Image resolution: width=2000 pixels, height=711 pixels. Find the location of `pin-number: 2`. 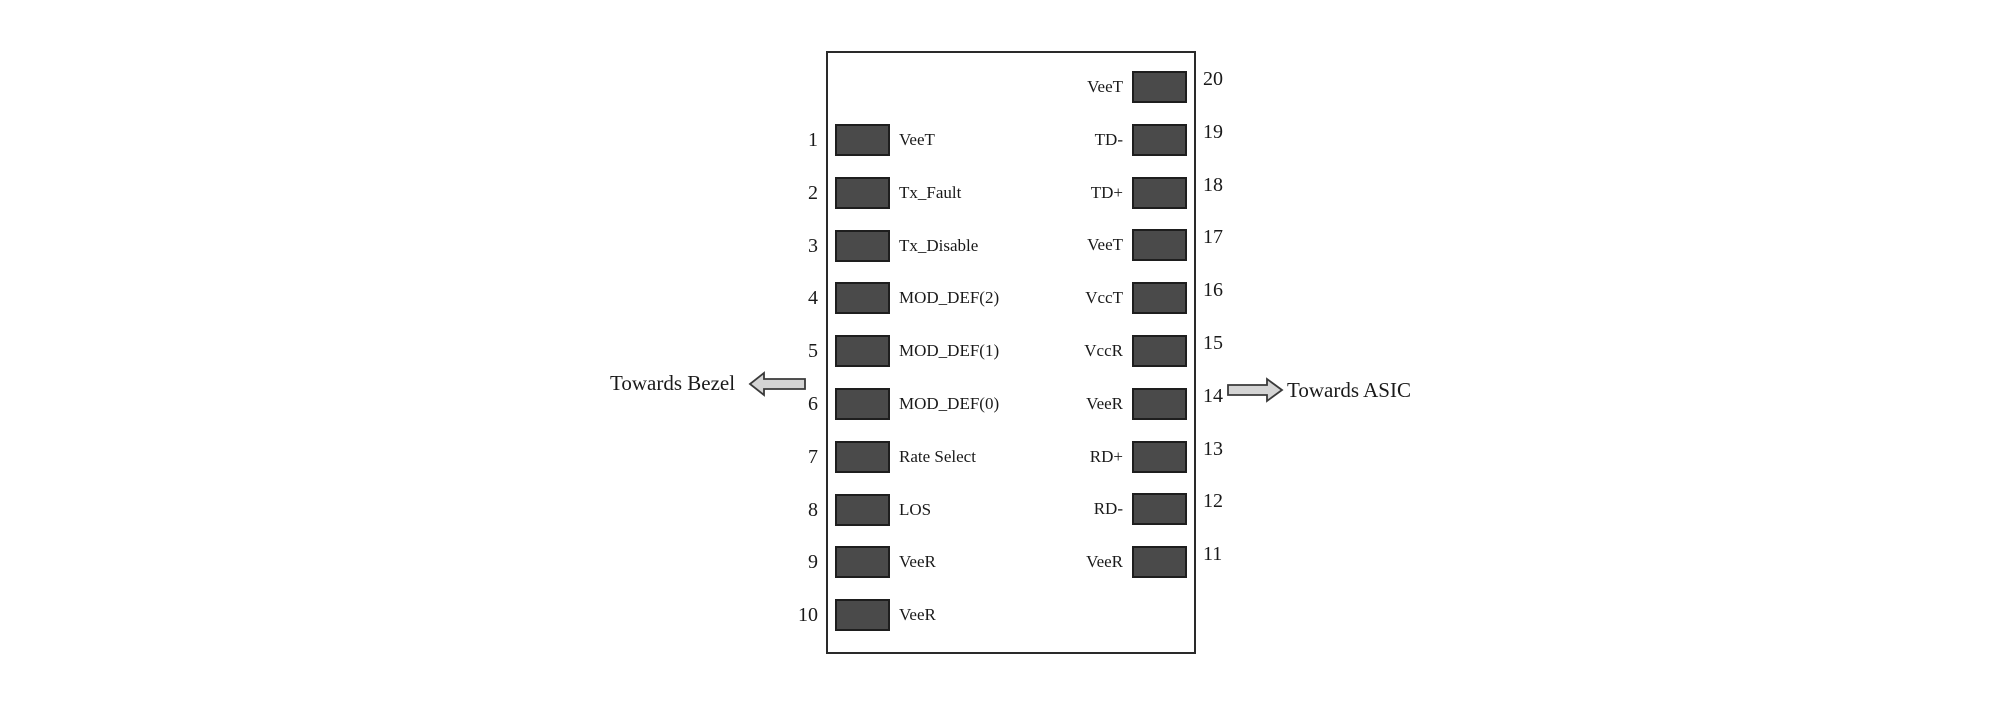

pin-number: 2 is located at coordinates (813, 192).